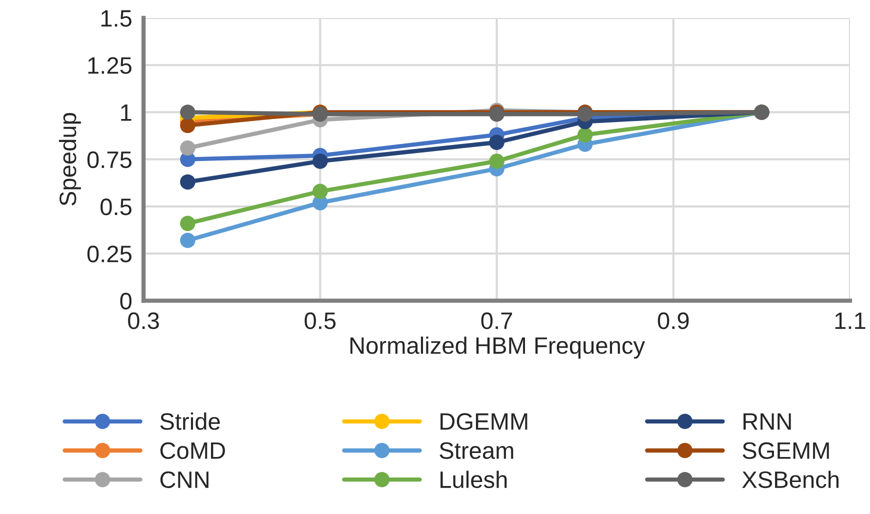 The image size is (870, 514). Describe the element at coordinates (109, 159) in the screenshot. I see `y-tick-label: 0.75` at that location.